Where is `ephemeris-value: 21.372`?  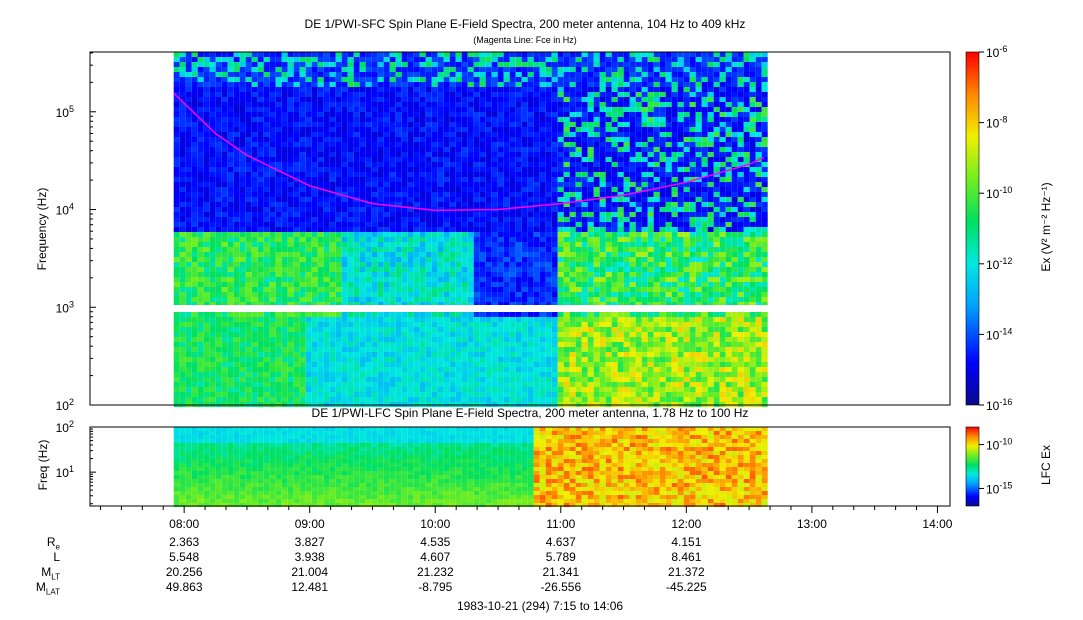
ephemeris-value: 21.372 is located at coordinates (686, 572).